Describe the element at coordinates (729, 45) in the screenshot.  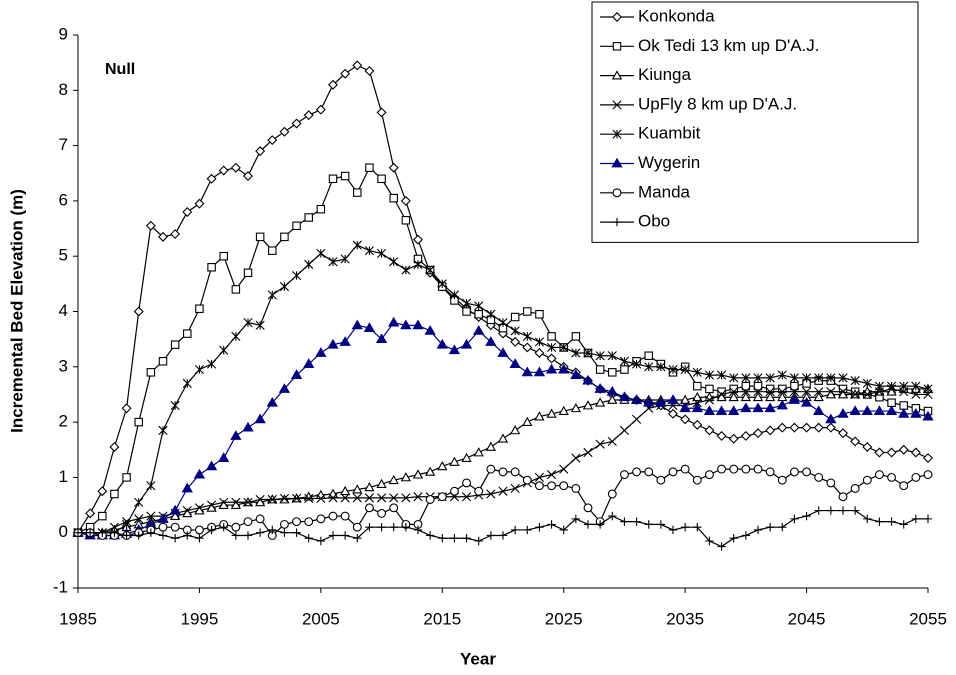
I see `legend-label: Ok Tedi 13 km up D'A.J.` at that location.